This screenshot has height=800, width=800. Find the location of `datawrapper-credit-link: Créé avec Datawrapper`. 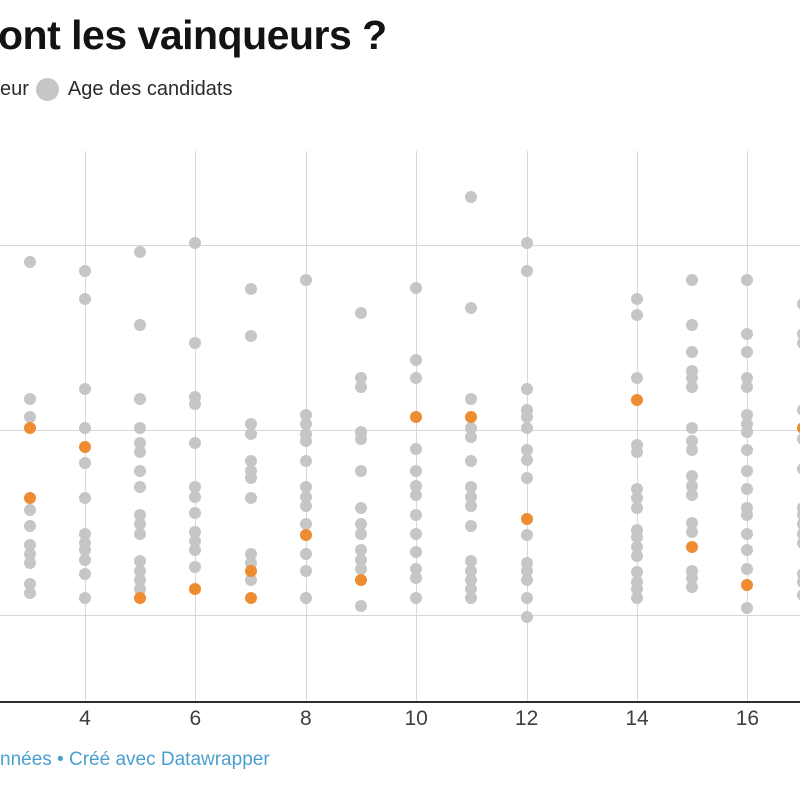

datawrapper-credit-link: Créé avec Datawrapper is located at coordinates (169, 759).